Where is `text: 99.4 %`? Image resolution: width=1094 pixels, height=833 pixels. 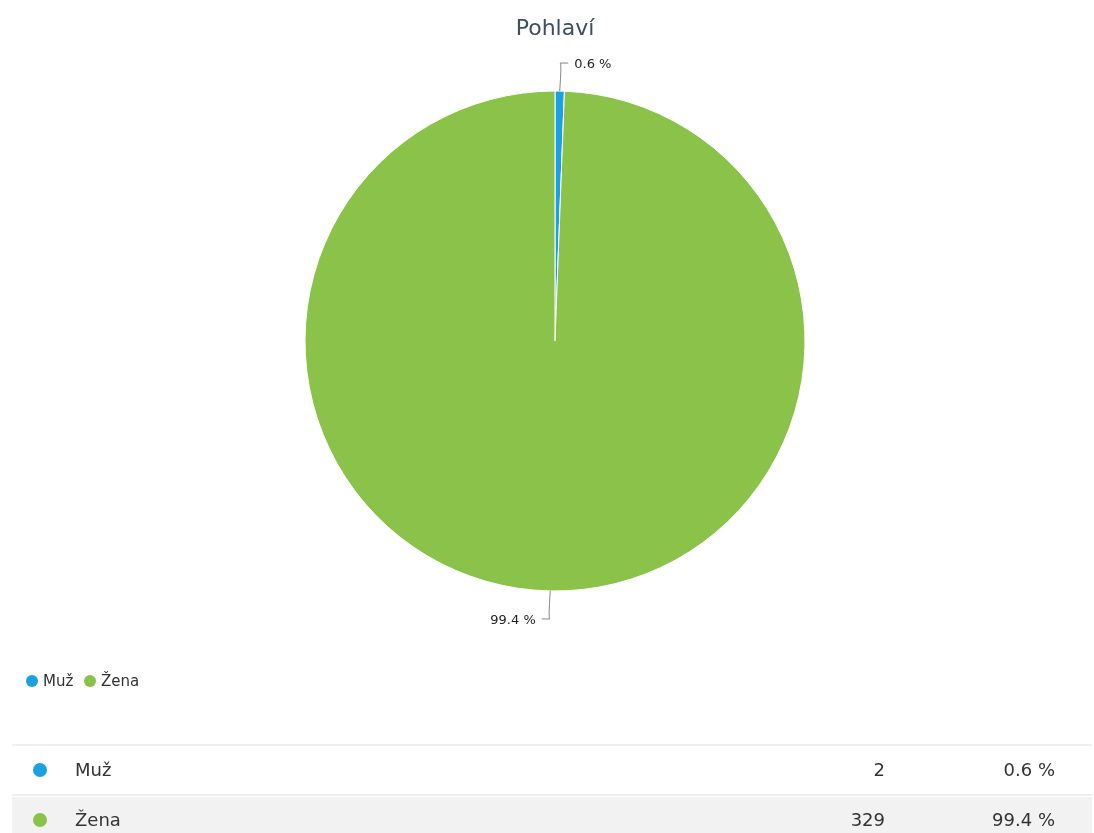 text: 99.4 % is located at coordinates (1023, 820).